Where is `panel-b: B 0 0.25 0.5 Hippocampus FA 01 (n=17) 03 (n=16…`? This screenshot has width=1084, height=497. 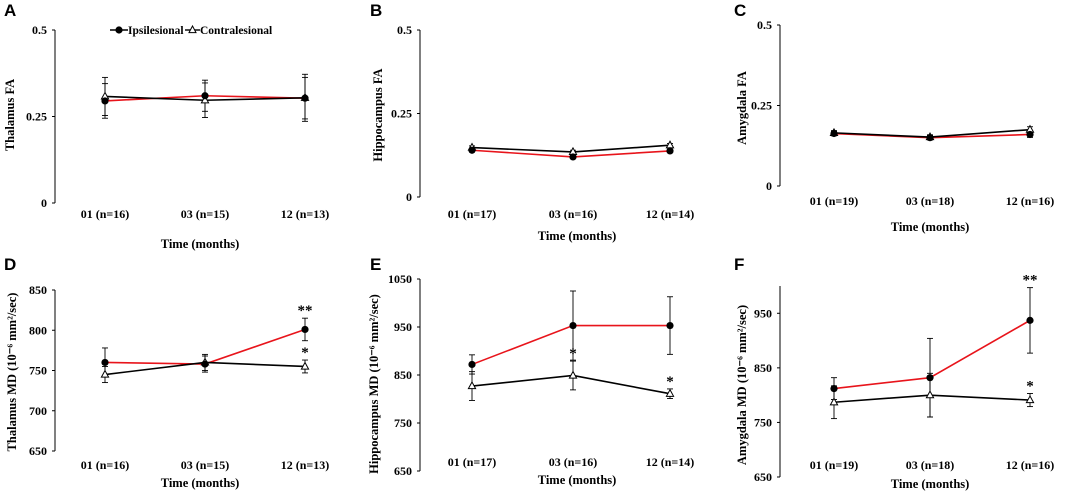
panel-b: B 0 0.25 0.5 Hippocampus FA 01 (n=17) 03 (n=16… is located at coordinates (532, 122).